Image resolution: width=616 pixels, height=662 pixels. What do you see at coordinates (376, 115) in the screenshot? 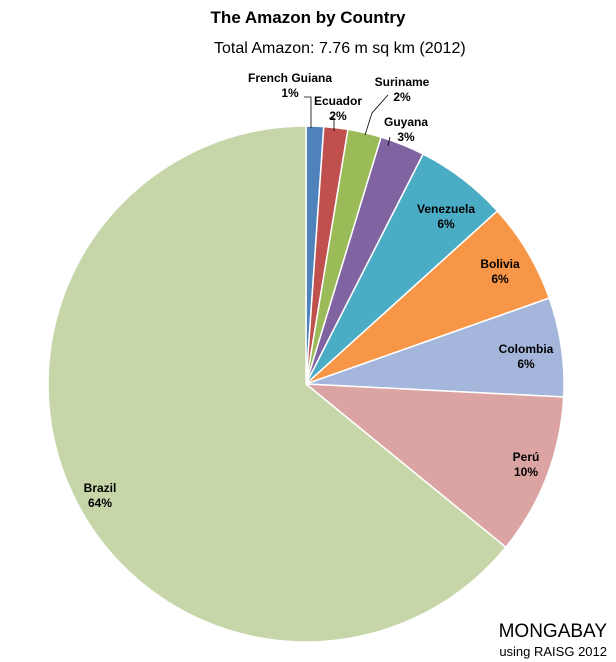
I see `leader-line-suriname` at bounding box center [376, 115].